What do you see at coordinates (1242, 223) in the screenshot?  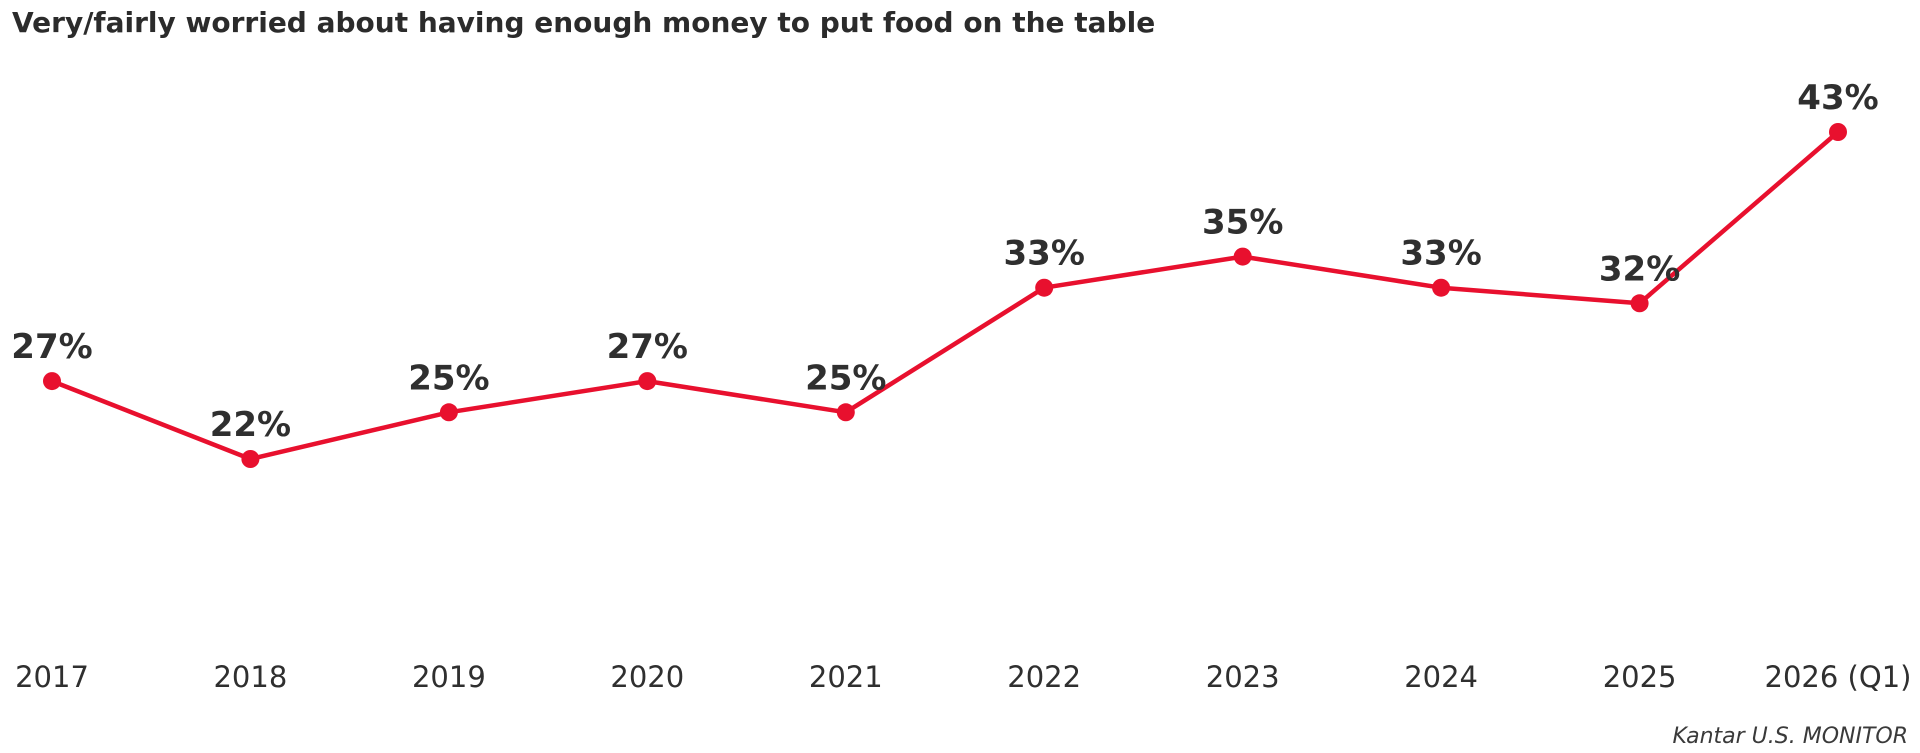 I see `data-label: 35%` at bounding box center [1242, 223].